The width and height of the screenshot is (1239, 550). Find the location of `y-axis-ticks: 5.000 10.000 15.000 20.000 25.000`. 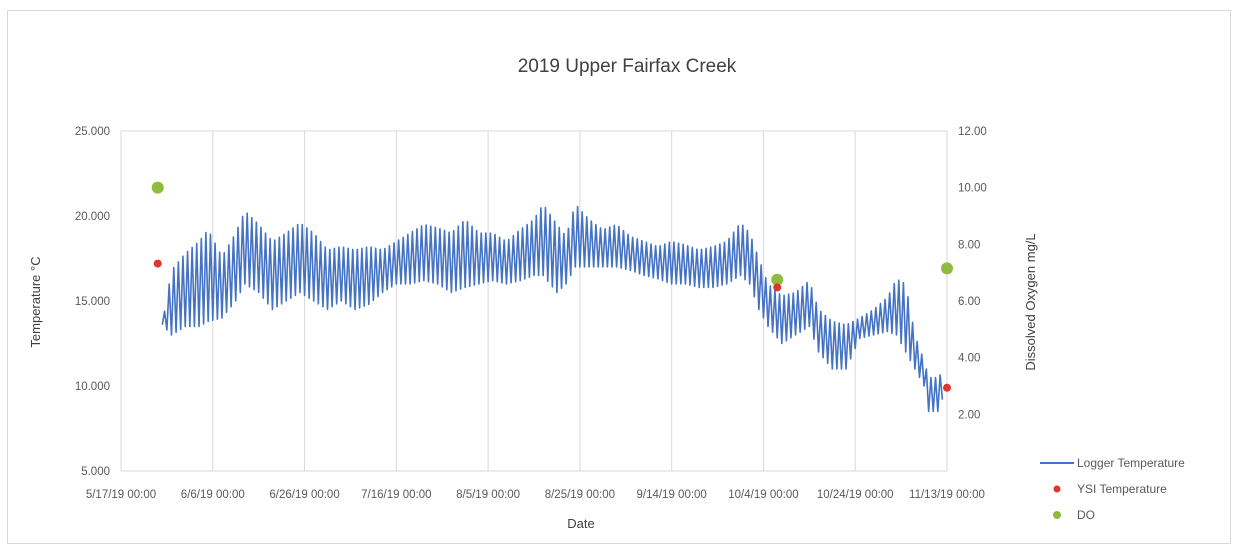

y-axis-ticks: 5.000 10.000 15.000 20.000 25.000 is located at coordinates (92, 302).